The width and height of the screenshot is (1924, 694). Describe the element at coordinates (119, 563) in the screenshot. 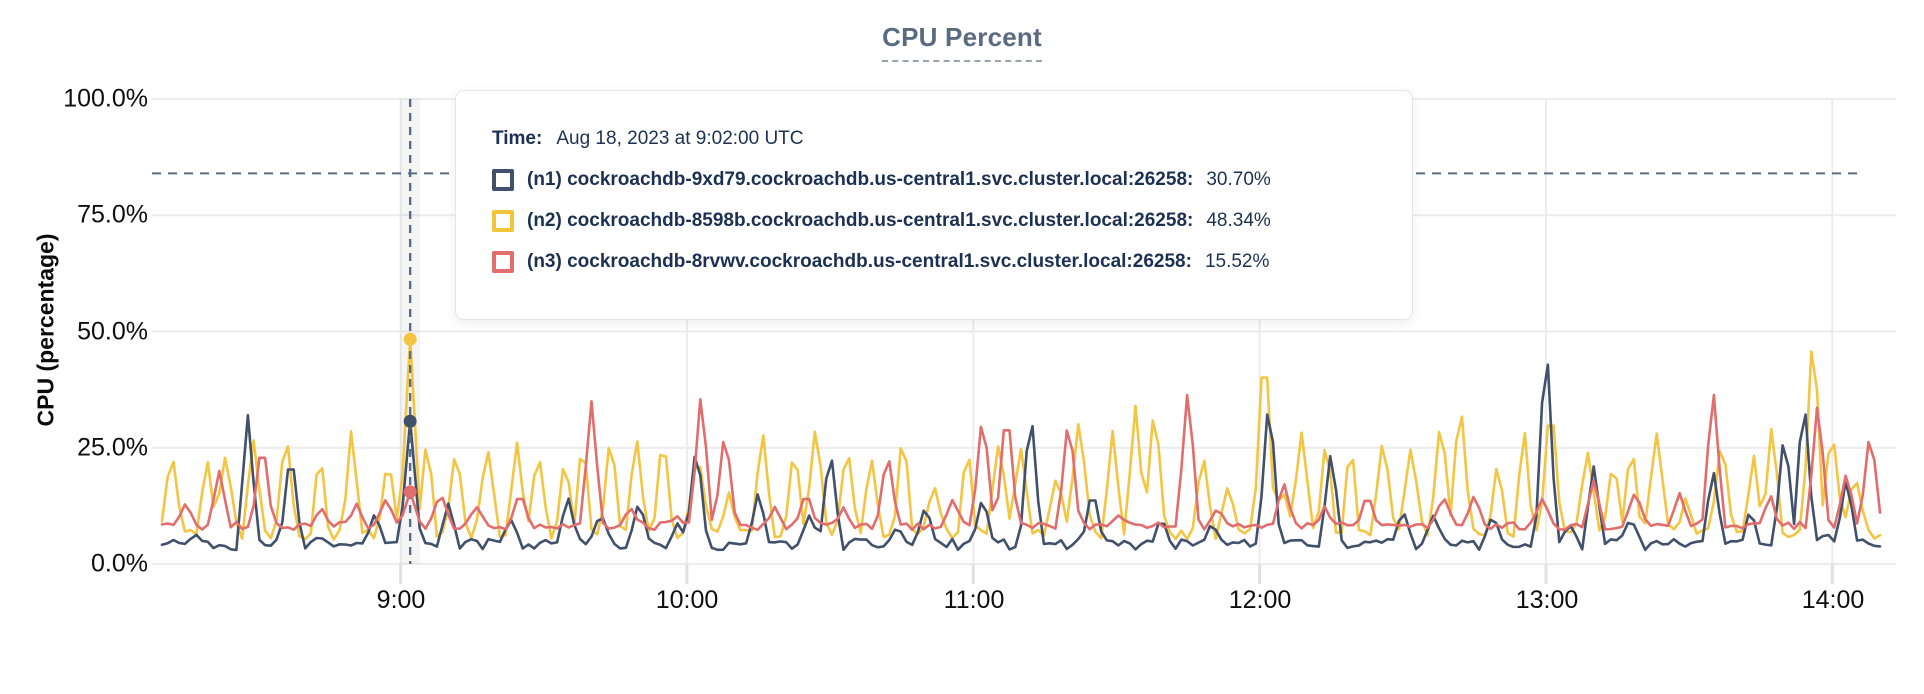

I see `y-tick-label-0: 0.0%` at that location.